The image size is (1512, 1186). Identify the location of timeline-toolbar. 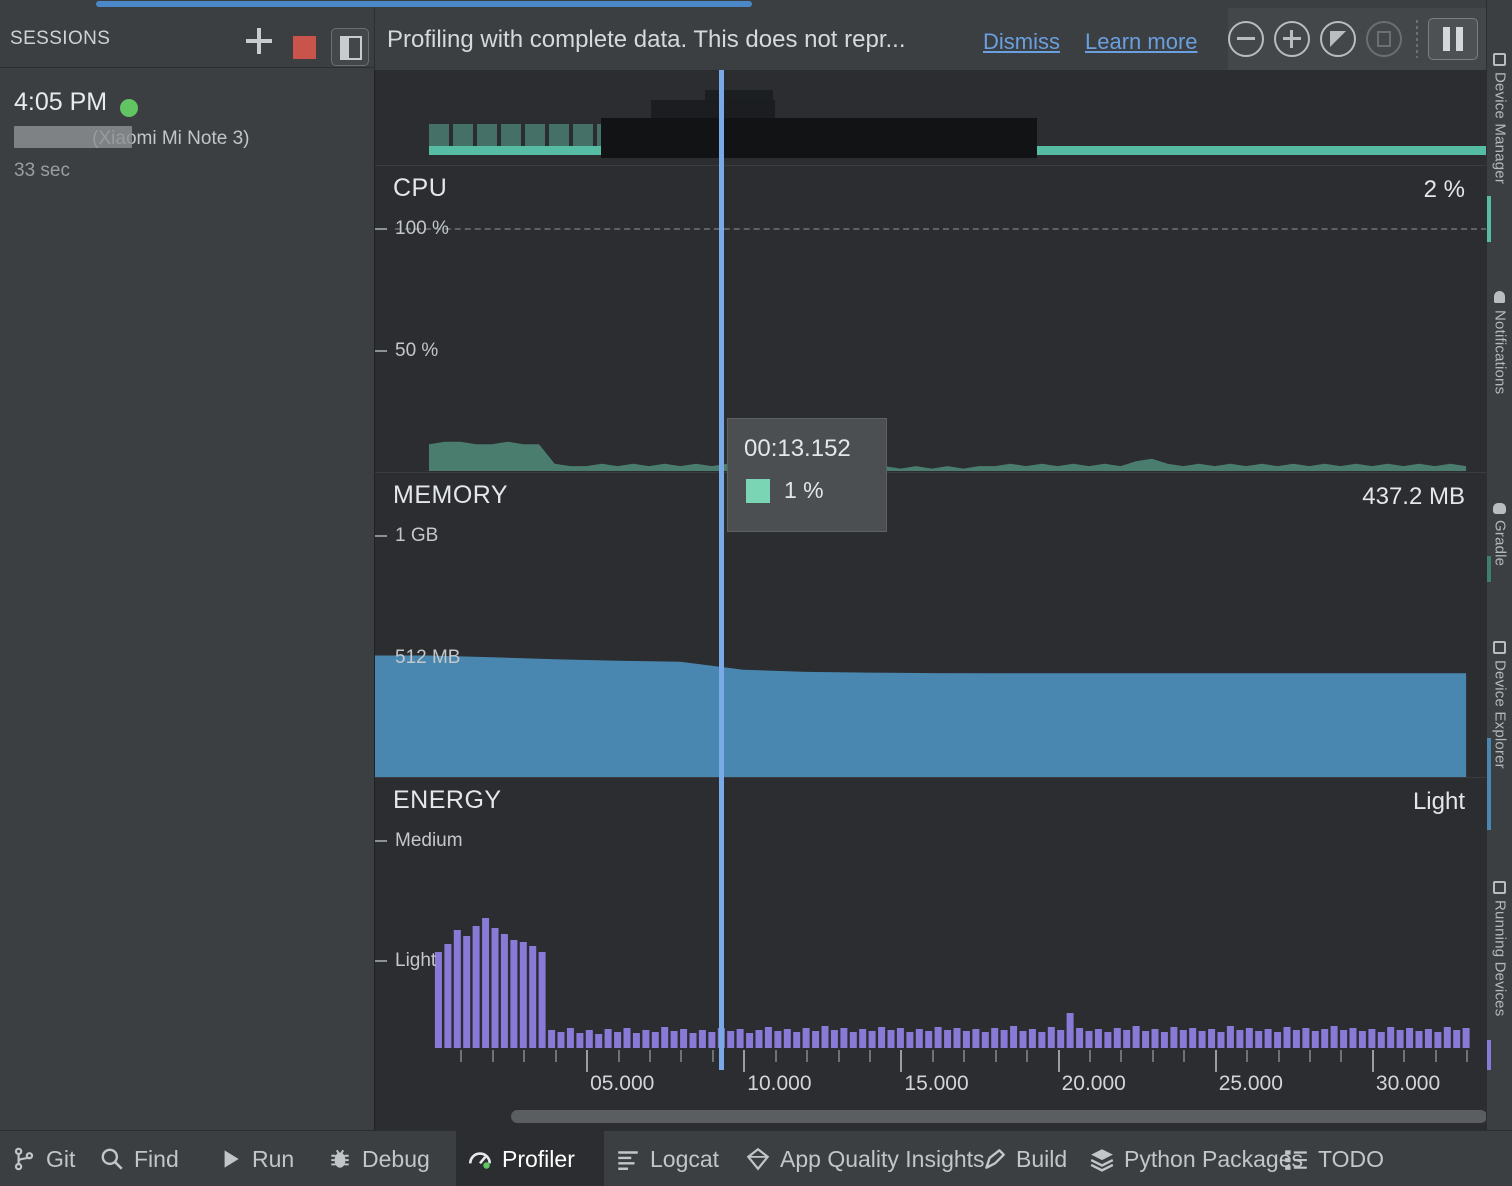
(1357, 39).